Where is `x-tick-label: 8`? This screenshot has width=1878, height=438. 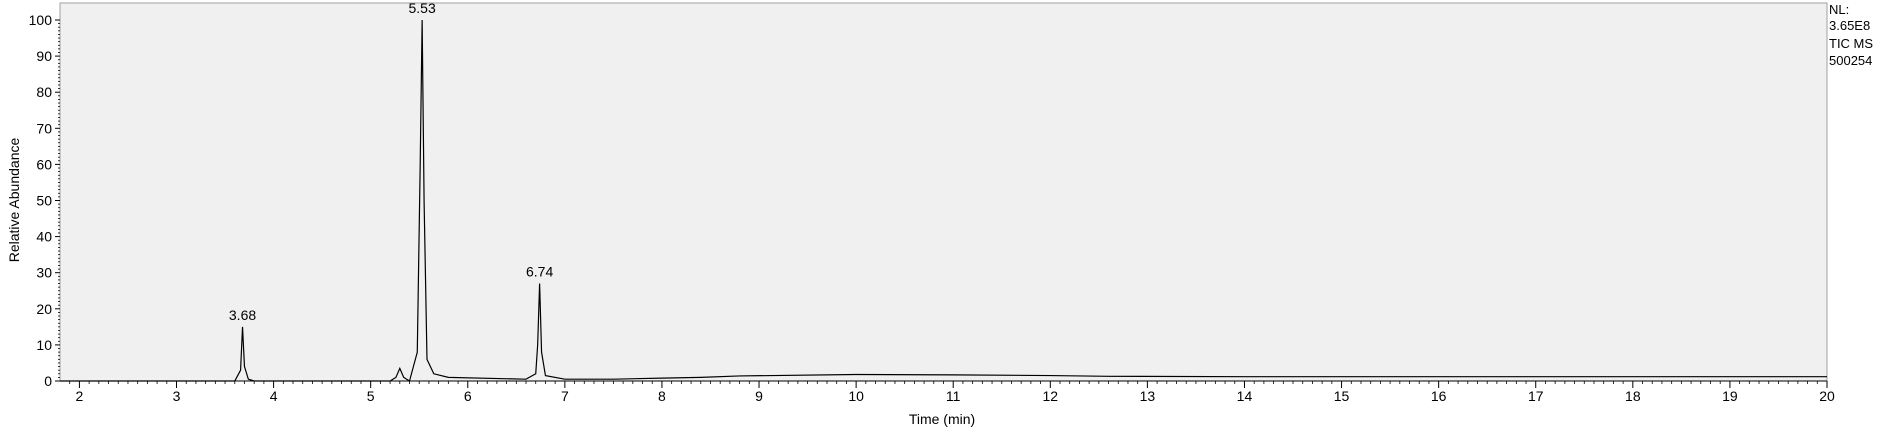
x-tick-label: 8 is located at coordinates (662, 396).